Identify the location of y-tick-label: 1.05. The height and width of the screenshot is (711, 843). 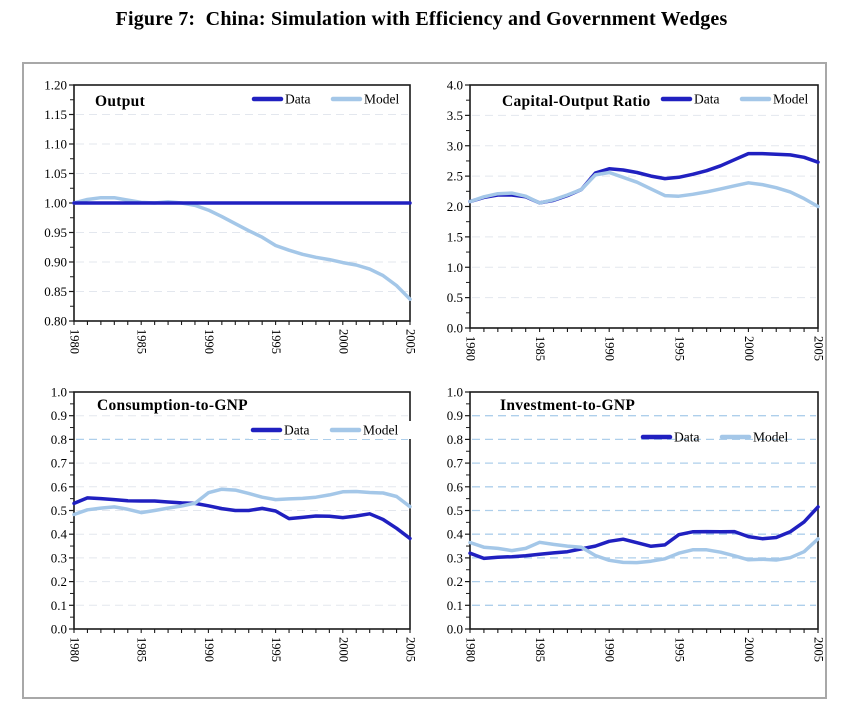
(55, 173).